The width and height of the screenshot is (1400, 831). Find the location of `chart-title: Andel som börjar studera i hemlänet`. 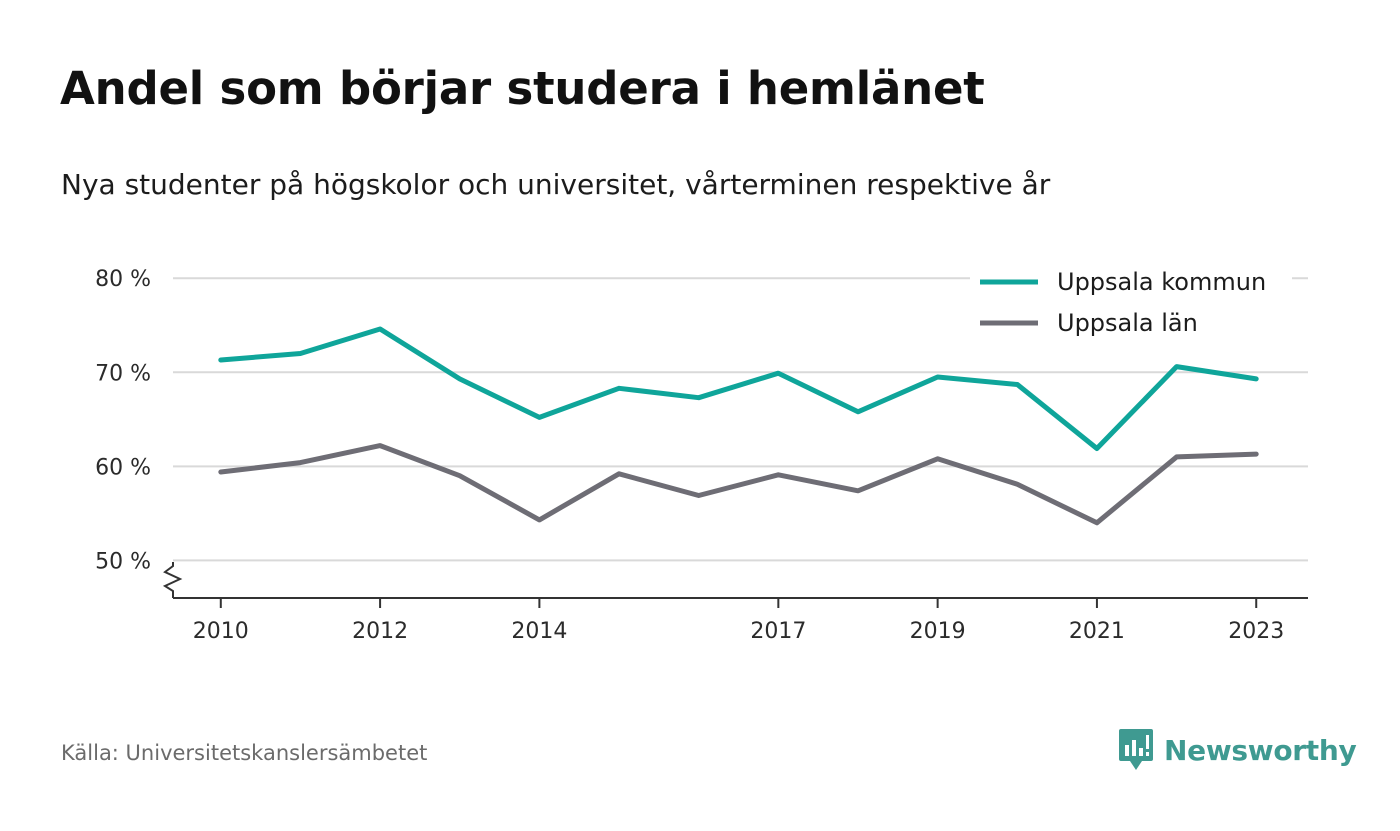

chart-title: Andel som börjar studera i hemlänet is located at coordinates (522, 88).